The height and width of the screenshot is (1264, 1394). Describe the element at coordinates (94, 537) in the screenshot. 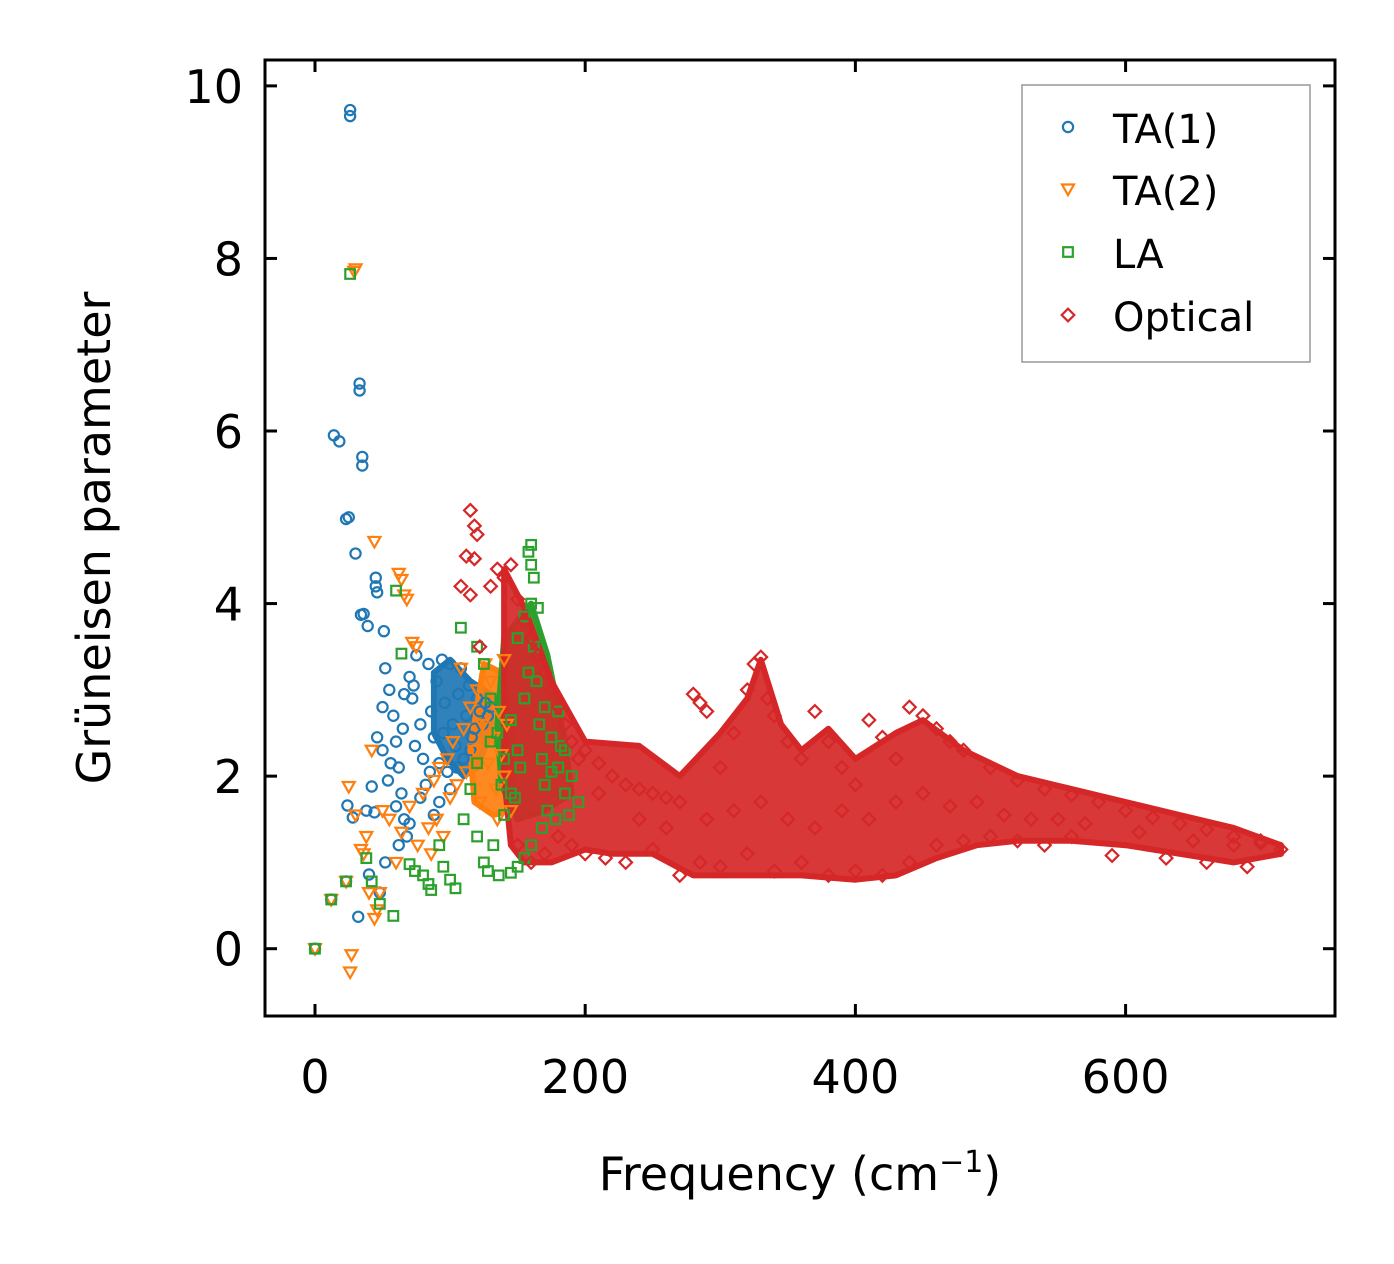

I see `y-axis-label: Grüneisen parameter` at that location.